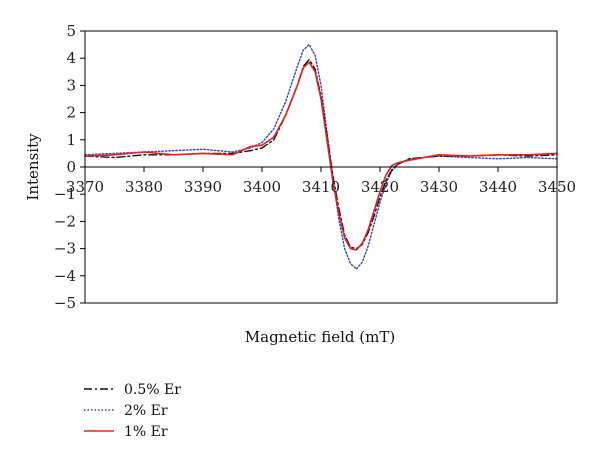  What do you see at coordinates (146, 432) in the screenshot?
I see `legend-label: 1% Er` at bounding box center [146, 432].